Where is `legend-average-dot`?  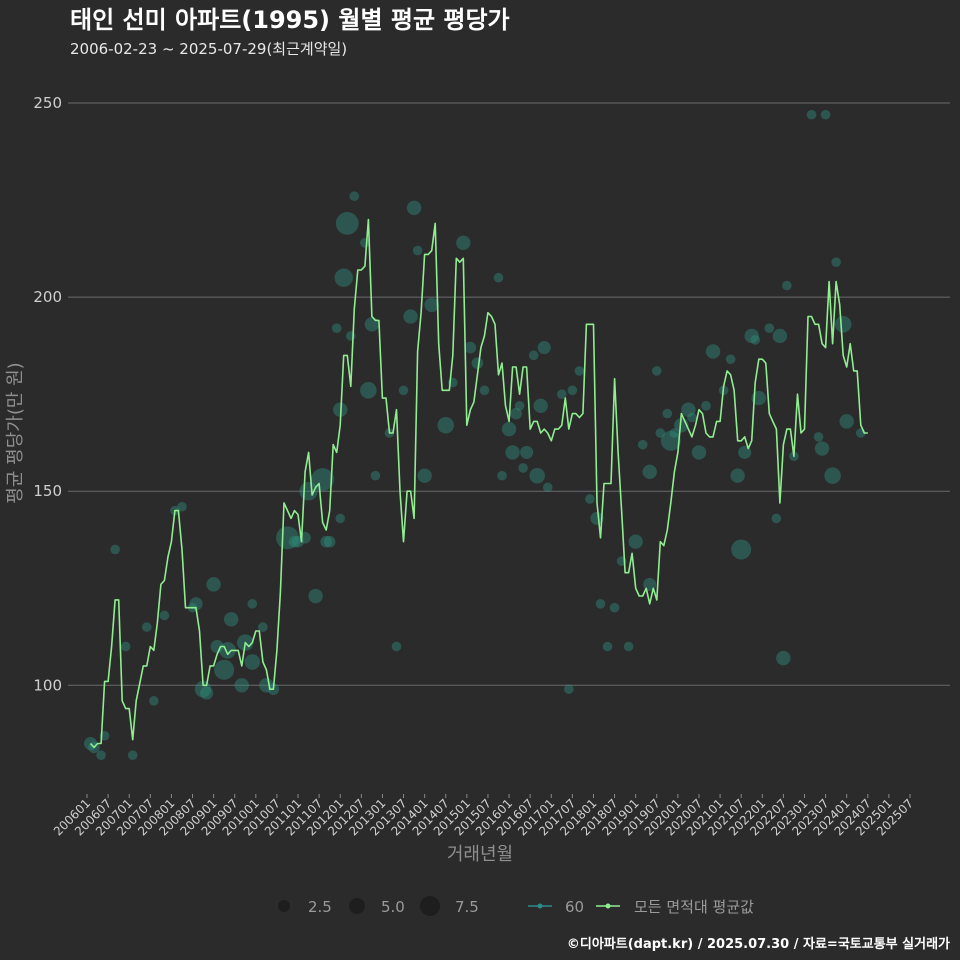 legend-average-dot is located at coordinates (608, 906).